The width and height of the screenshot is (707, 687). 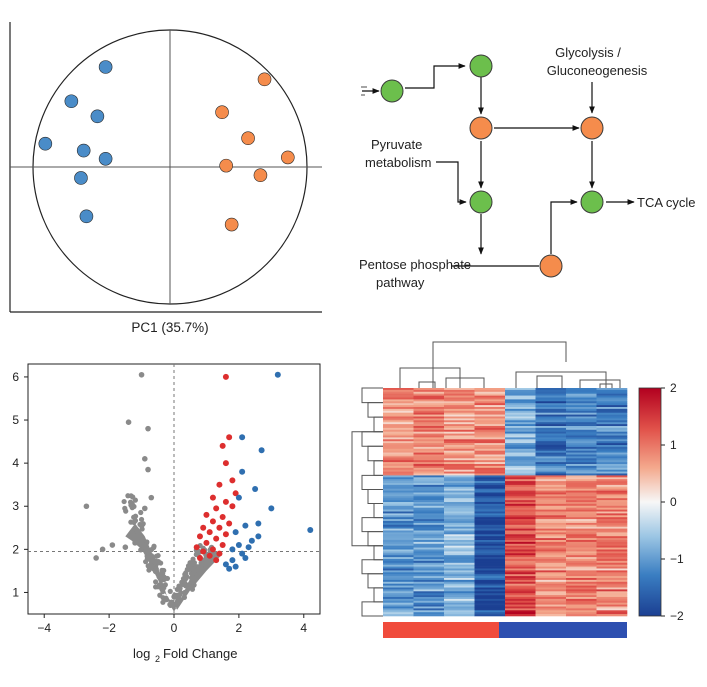 What do you see at coordinates (239, 628) in the screenshot?
I see `volcano-xtick-label-3: 2` at bounding box center [239, 628].